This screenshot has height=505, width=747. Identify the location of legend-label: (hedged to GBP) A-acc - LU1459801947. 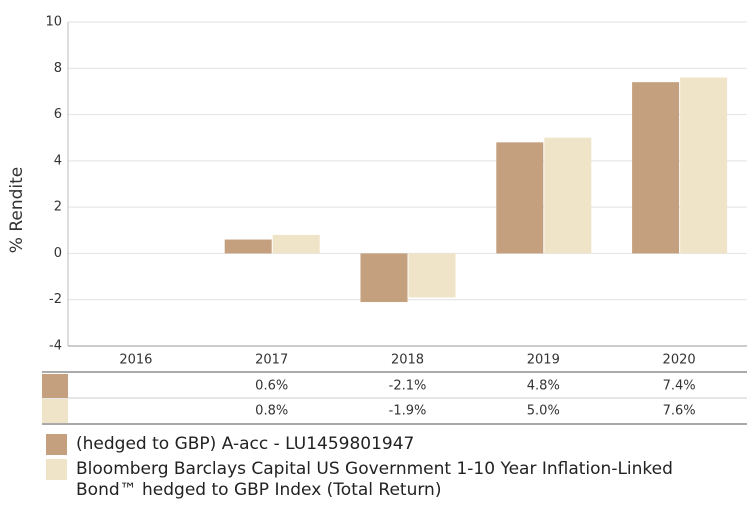
(245, 444).